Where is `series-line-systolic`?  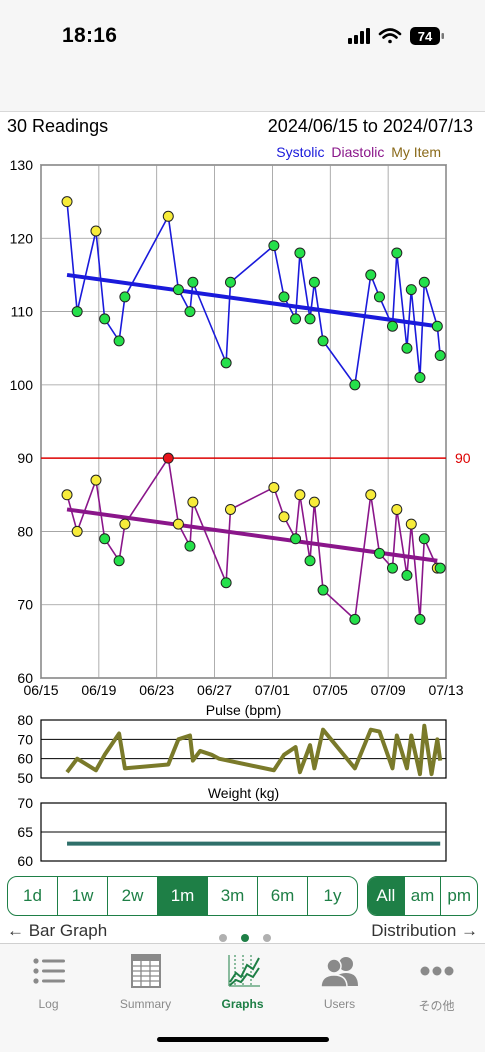
series-line-systolic is located at coordinates (254, 294).